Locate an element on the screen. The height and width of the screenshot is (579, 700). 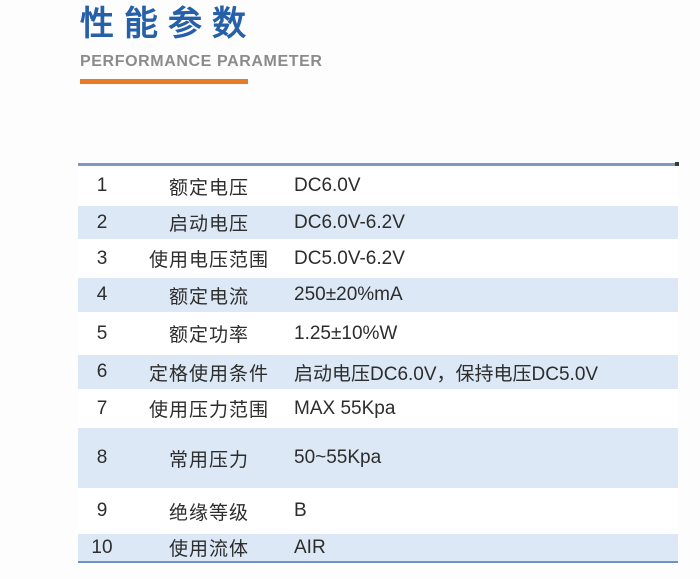
table-row: 8 常用压力 50~55Kpa is located at coordinates (378, 458).